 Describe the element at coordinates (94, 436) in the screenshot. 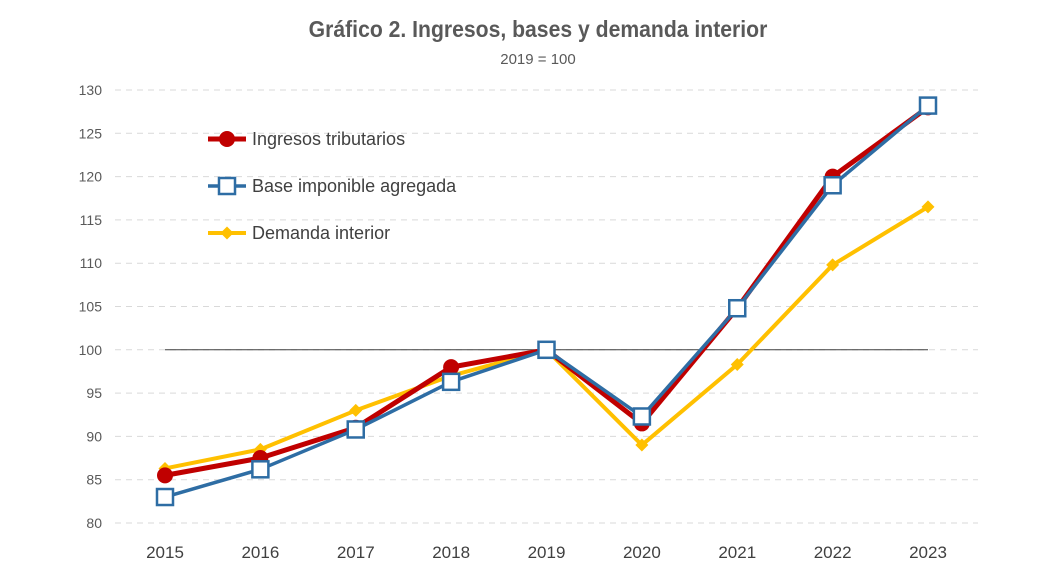

I see `y-tick-label-90: 90` at that location.